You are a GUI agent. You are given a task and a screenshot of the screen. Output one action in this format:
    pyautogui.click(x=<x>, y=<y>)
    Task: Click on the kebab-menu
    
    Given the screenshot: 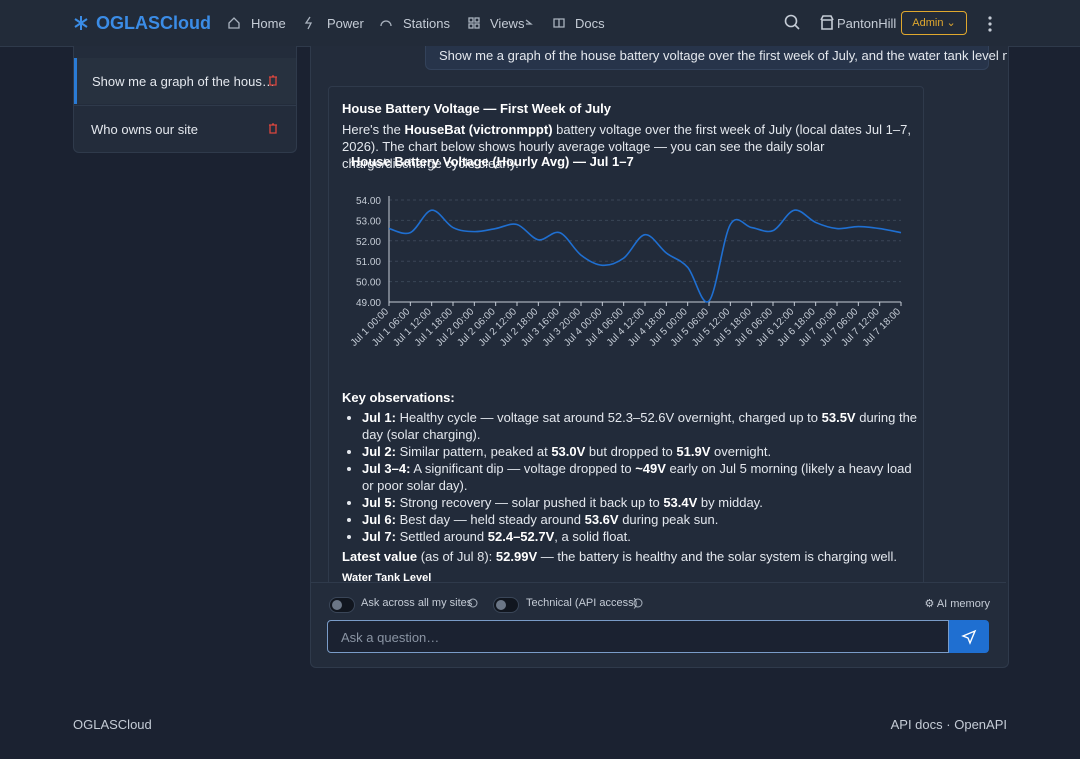 What is the action you would take?
    pyautogui.click(x=990, y=24)
    